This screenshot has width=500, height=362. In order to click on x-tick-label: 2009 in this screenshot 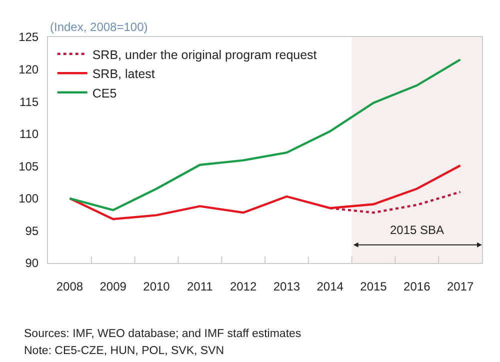, I will do `click(113, 286)`.